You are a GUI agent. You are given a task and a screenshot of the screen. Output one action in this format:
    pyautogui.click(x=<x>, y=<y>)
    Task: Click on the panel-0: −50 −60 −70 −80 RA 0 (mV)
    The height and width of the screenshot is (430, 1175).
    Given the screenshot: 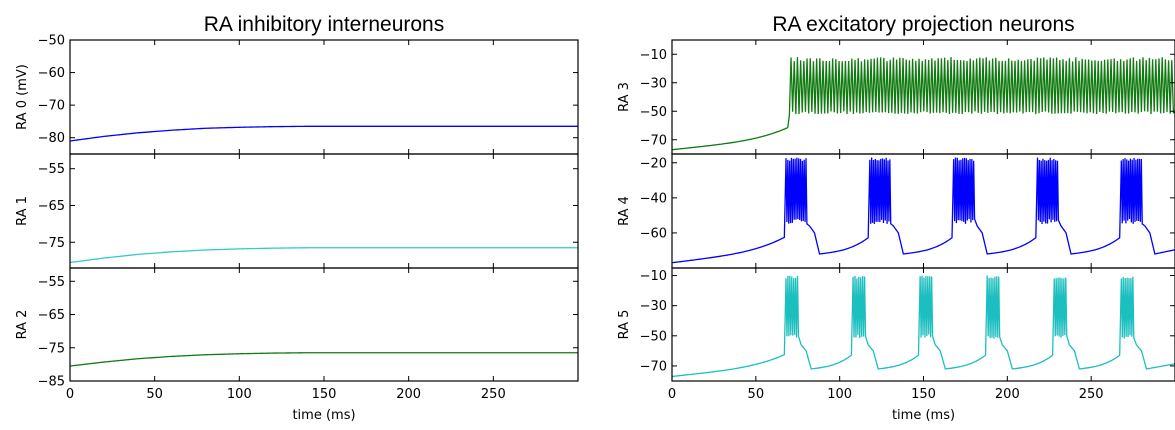 What is the action you would take?
    pyautogui.click(x=297, y=94)
    